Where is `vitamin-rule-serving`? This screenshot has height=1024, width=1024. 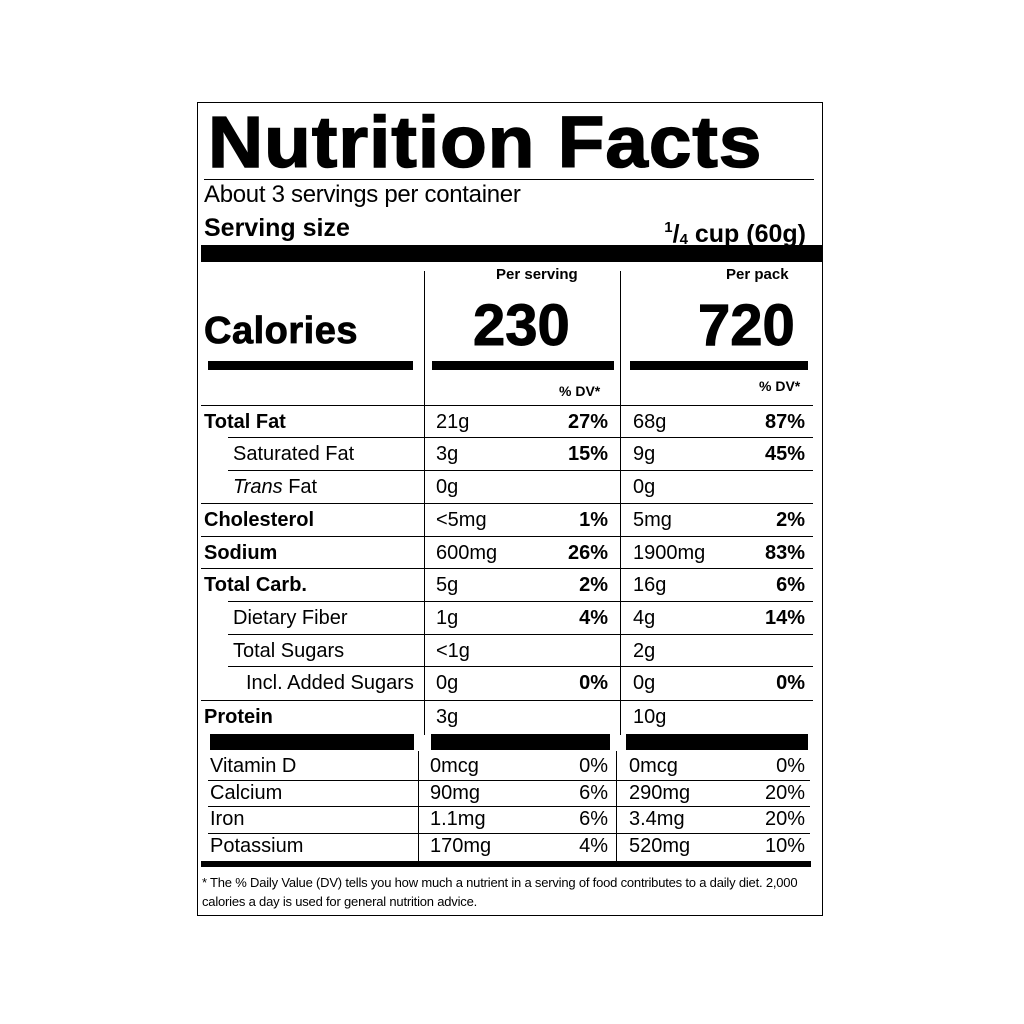 vitamin-rule-serving is located at coordinates (520, 742).